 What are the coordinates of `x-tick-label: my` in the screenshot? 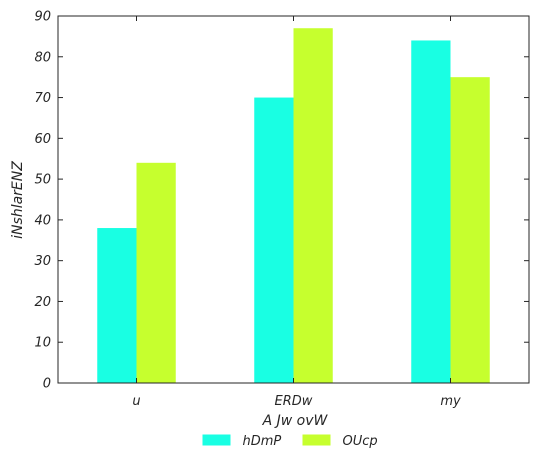 It's located at (450, 401).